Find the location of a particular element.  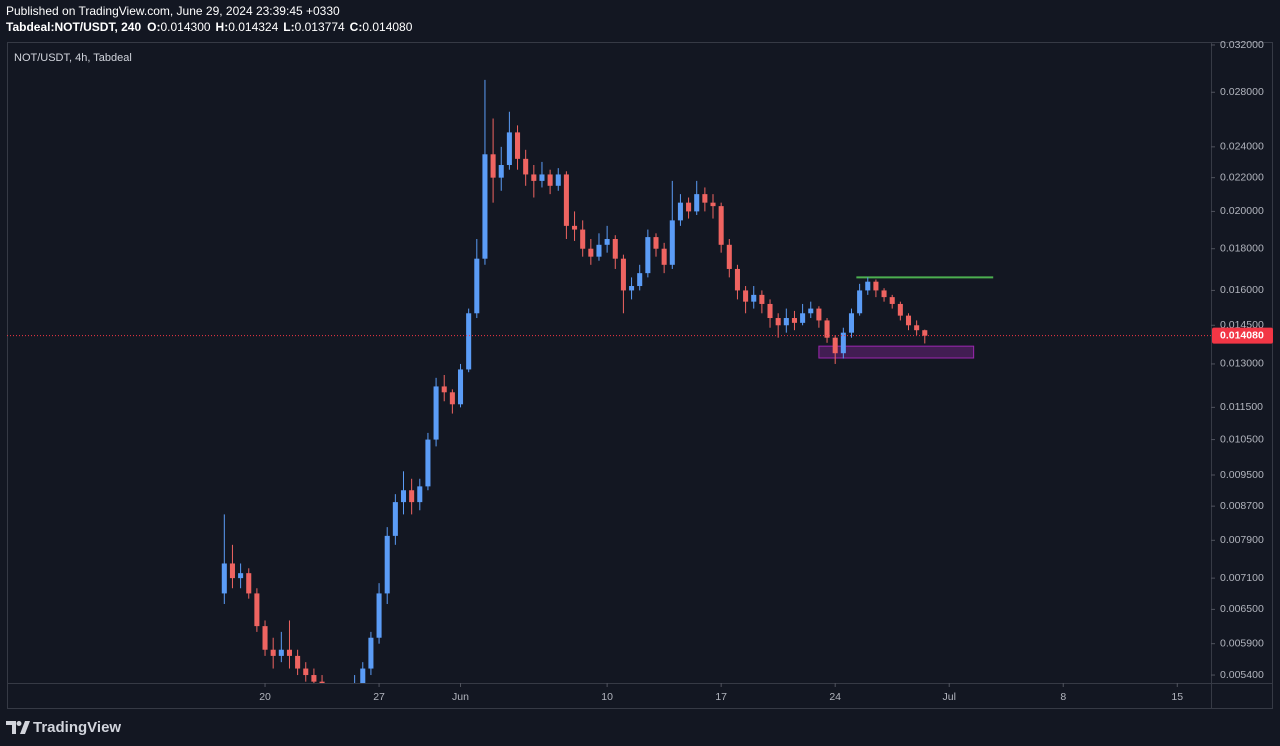

y-tick-label: 0.032000 is located at coordinates (1242, 45).